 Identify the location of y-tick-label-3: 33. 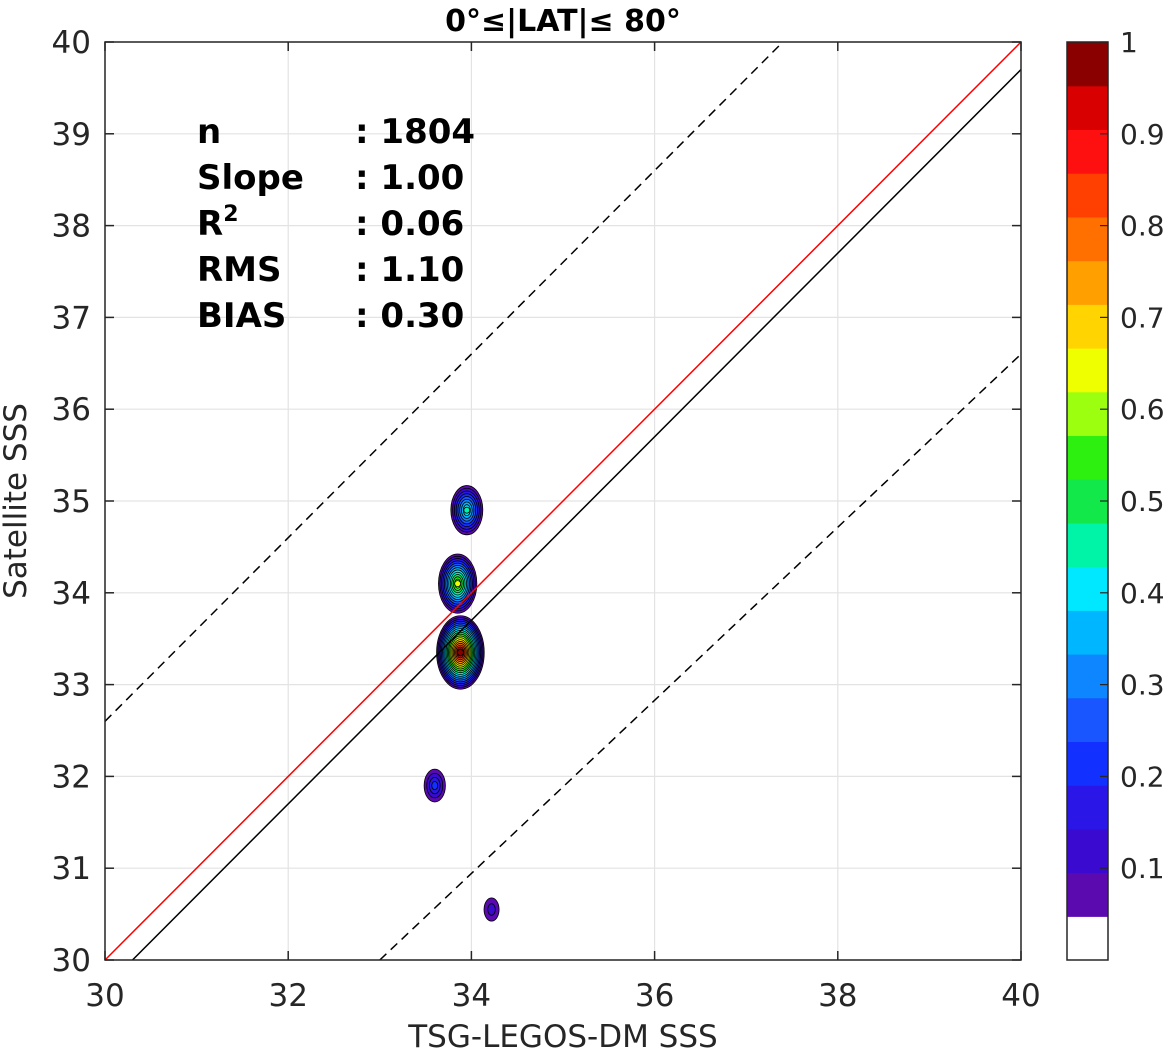
(71, 686).